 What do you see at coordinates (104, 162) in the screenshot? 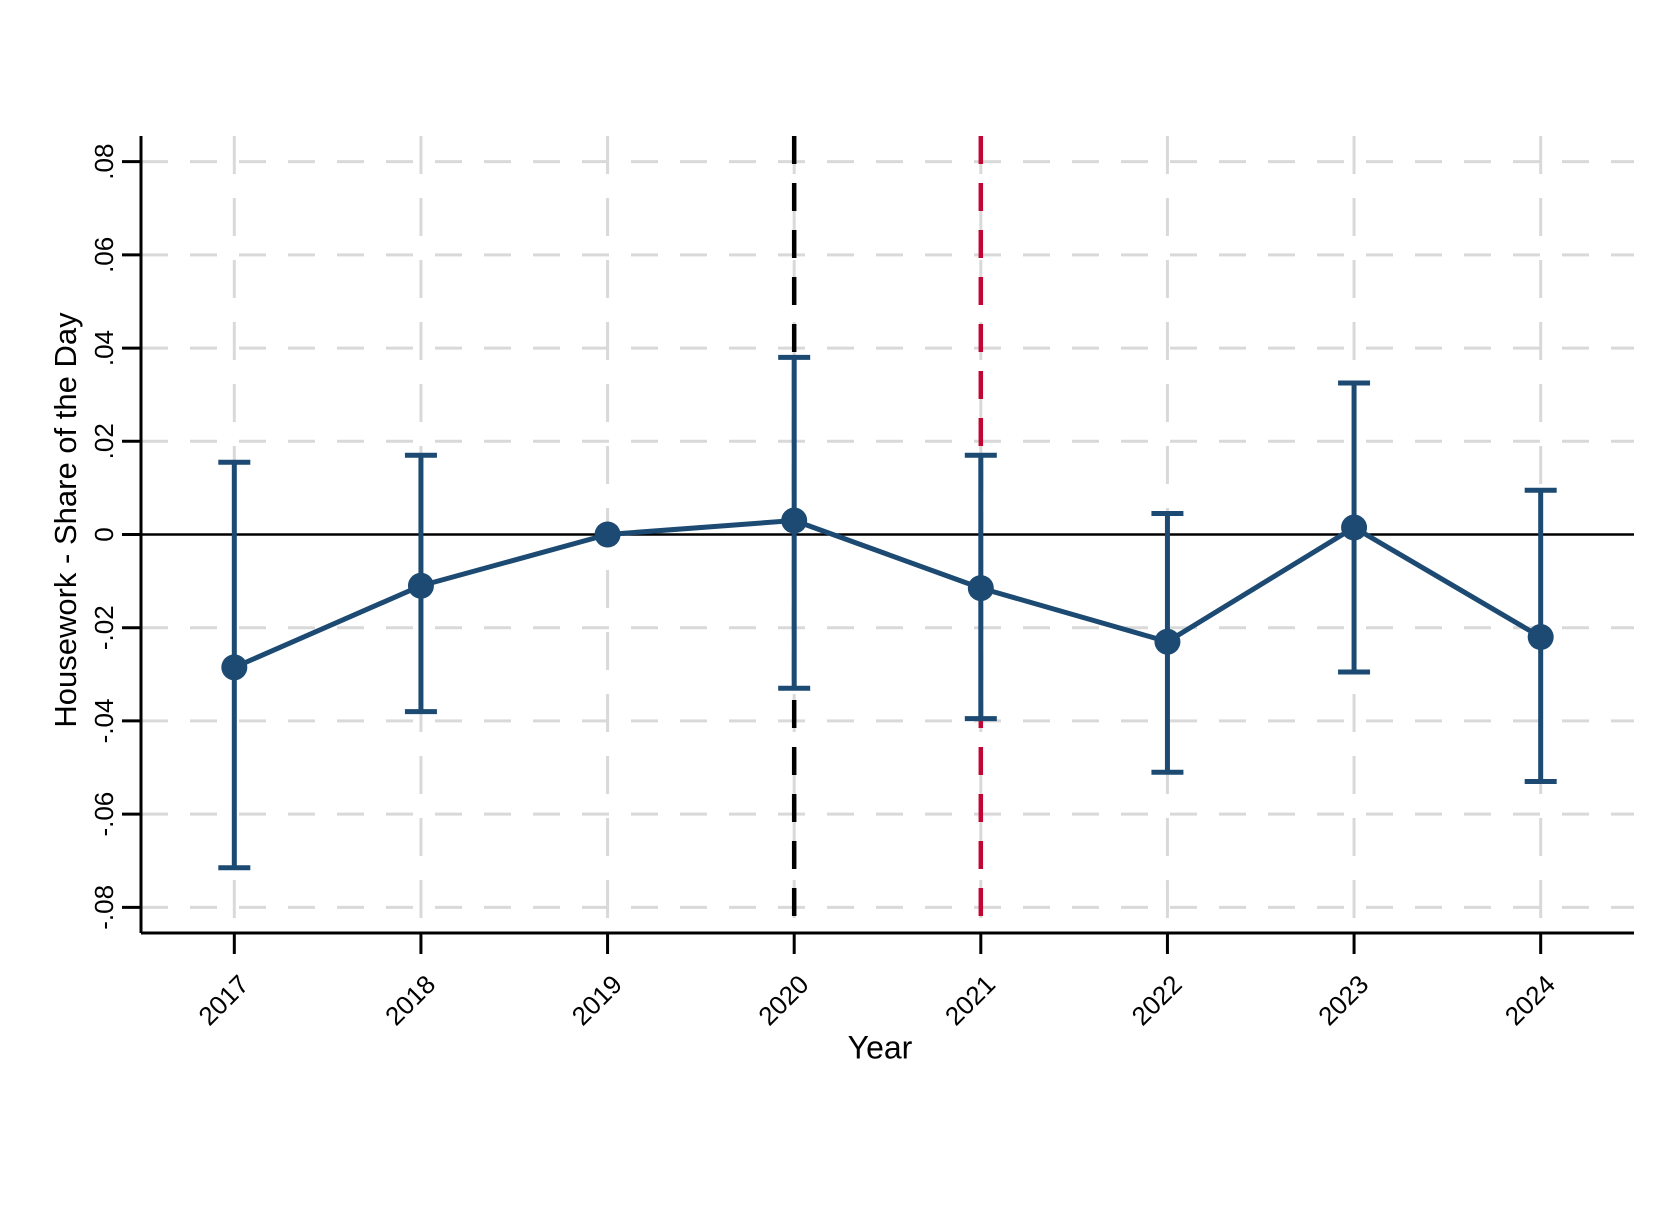
I see `y-tick-label: .08` at bounding box center [104, 162].